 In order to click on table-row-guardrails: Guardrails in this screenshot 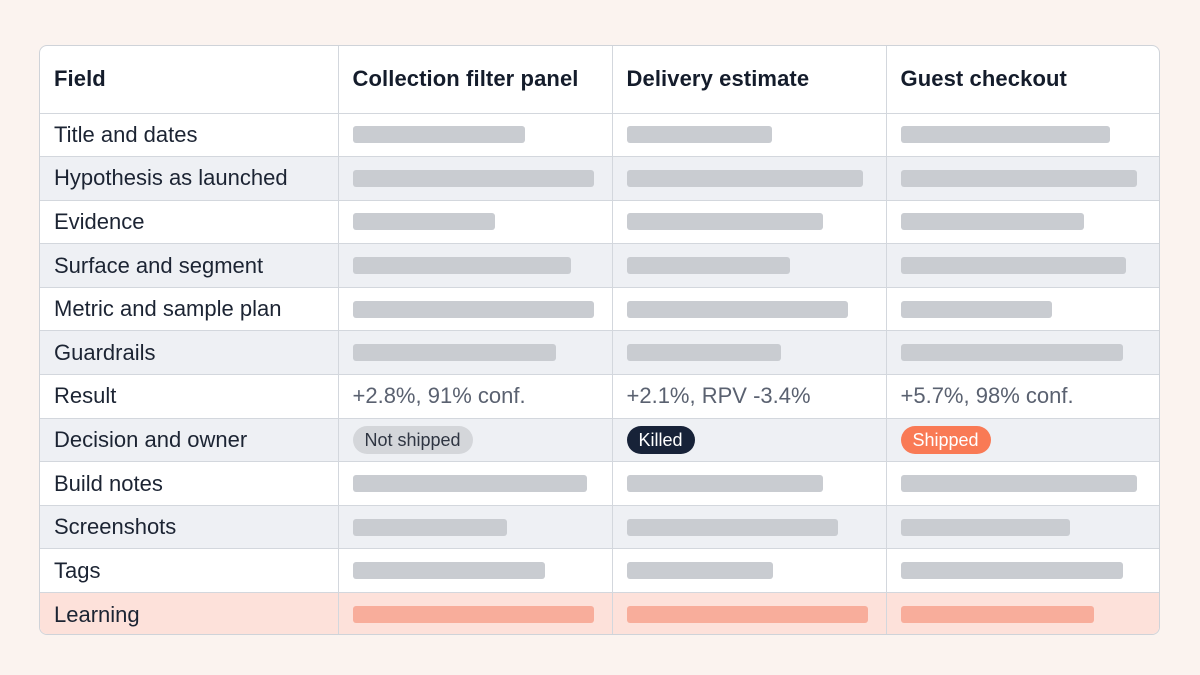, I will do `click(599, 353)`.